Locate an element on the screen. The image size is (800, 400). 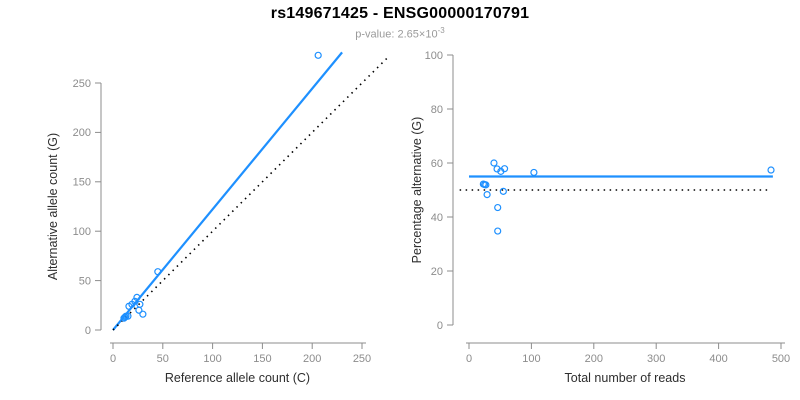
pvalue-prefix: p-value: is located at coordinates (376, 34).